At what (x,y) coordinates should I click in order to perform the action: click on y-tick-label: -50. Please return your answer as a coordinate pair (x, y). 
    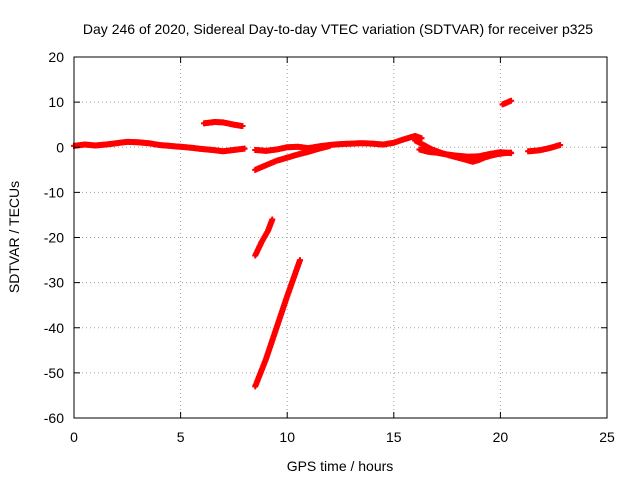
    Looking at the image, I should click on (54, 373).